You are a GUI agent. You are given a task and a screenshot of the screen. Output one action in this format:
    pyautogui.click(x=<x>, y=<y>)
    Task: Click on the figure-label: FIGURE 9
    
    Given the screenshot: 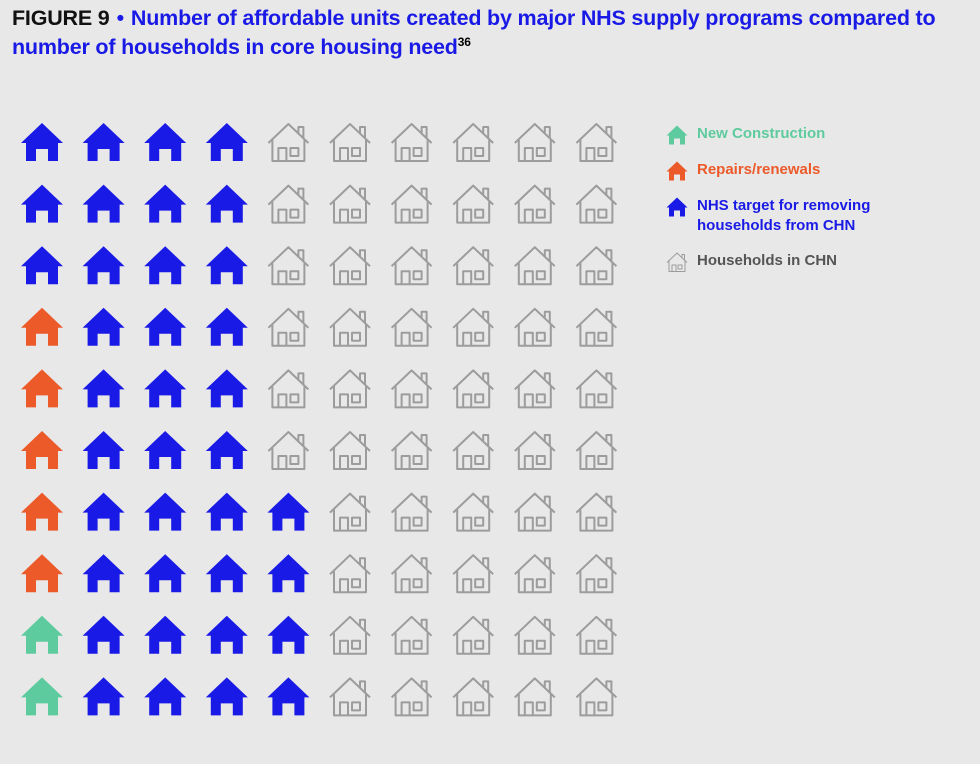 What is the action you would take?
    pyautogui.click(x=61, y=18)
    